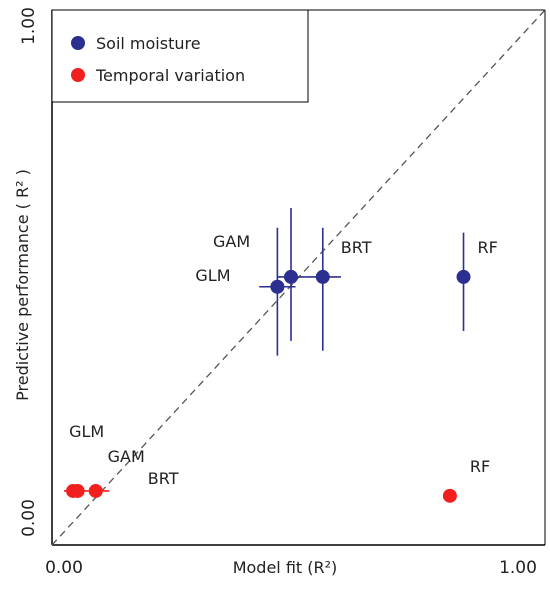 The width and height of the screenshot is (550, 589). Describe the element at coordinates (148, 43) in the screenshot. I see `legend-label-soil-moisture: Soil moisture` at that location.